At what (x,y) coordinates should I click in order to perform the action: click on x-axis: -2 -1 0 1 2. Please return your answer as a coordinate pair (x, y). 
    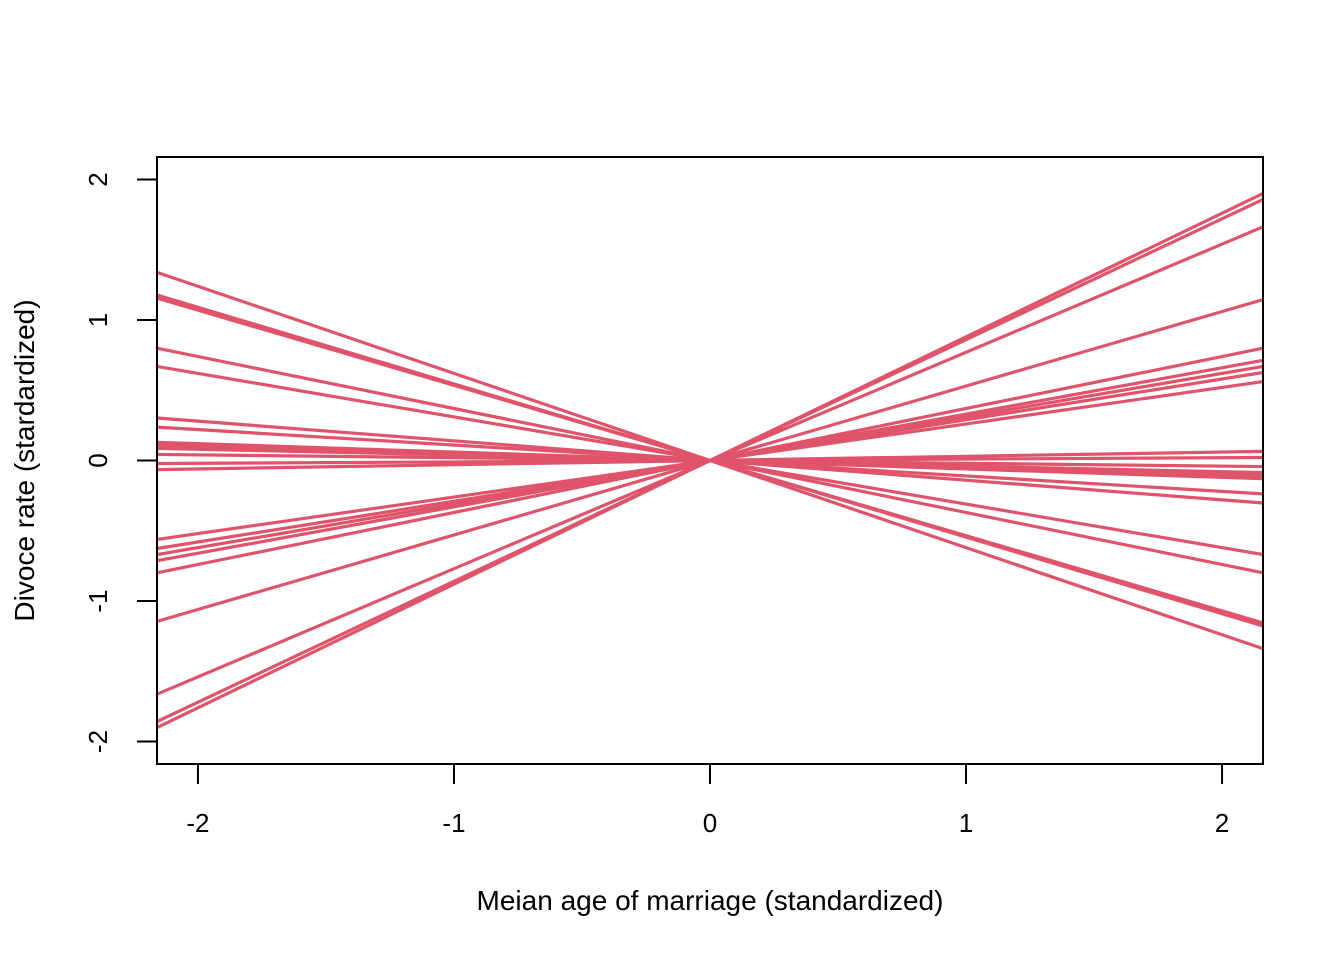
    Looking at the image, I should click on (707, 800).